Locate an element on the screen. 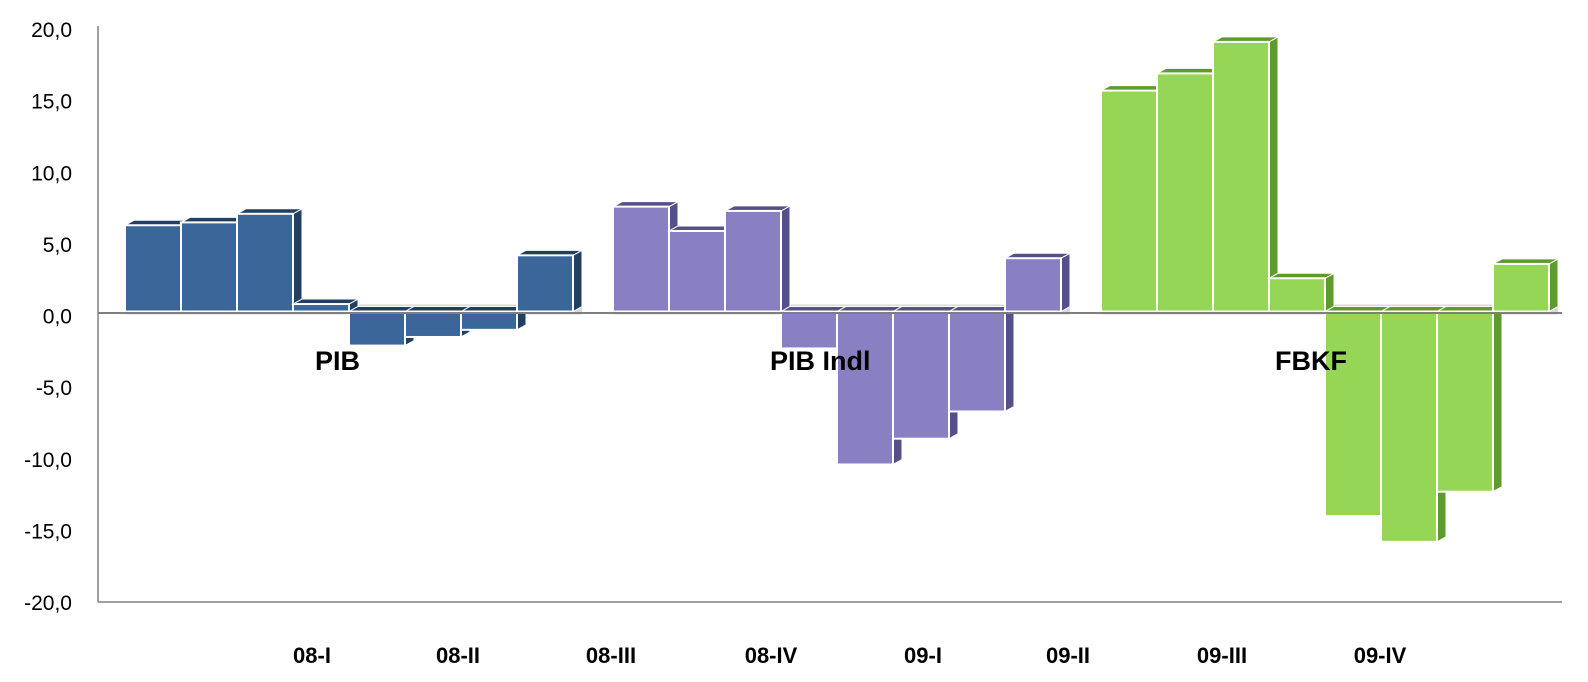 The width and height of the screenshot is (1588, 682). x-tick-label: 09-IV is located at coordinates (1380, 655).